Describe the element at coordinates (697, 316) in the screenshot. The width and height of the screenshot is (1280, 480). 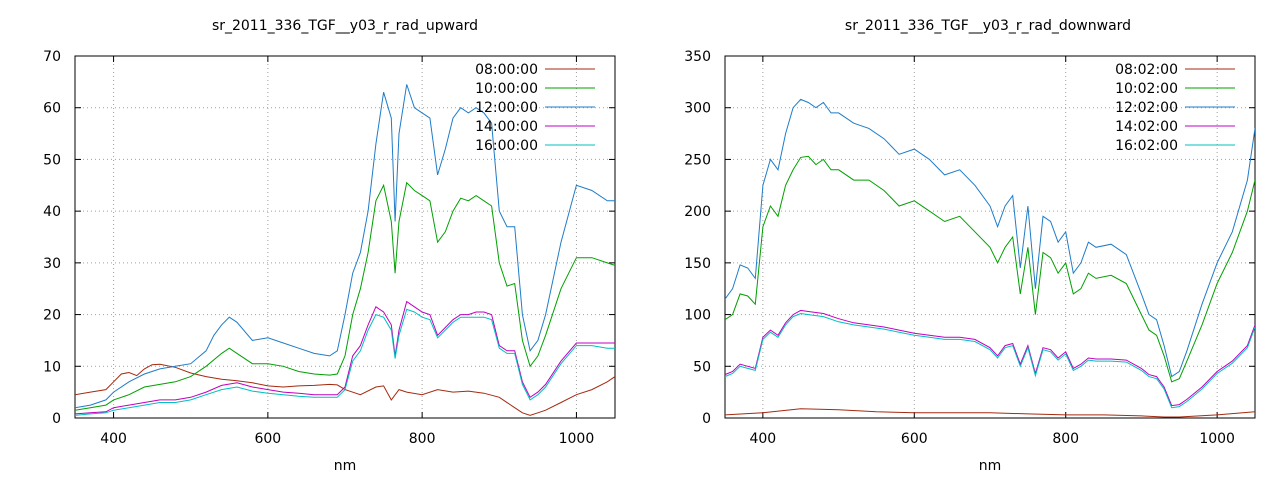
I see `y-tick-label: 100` at that location.